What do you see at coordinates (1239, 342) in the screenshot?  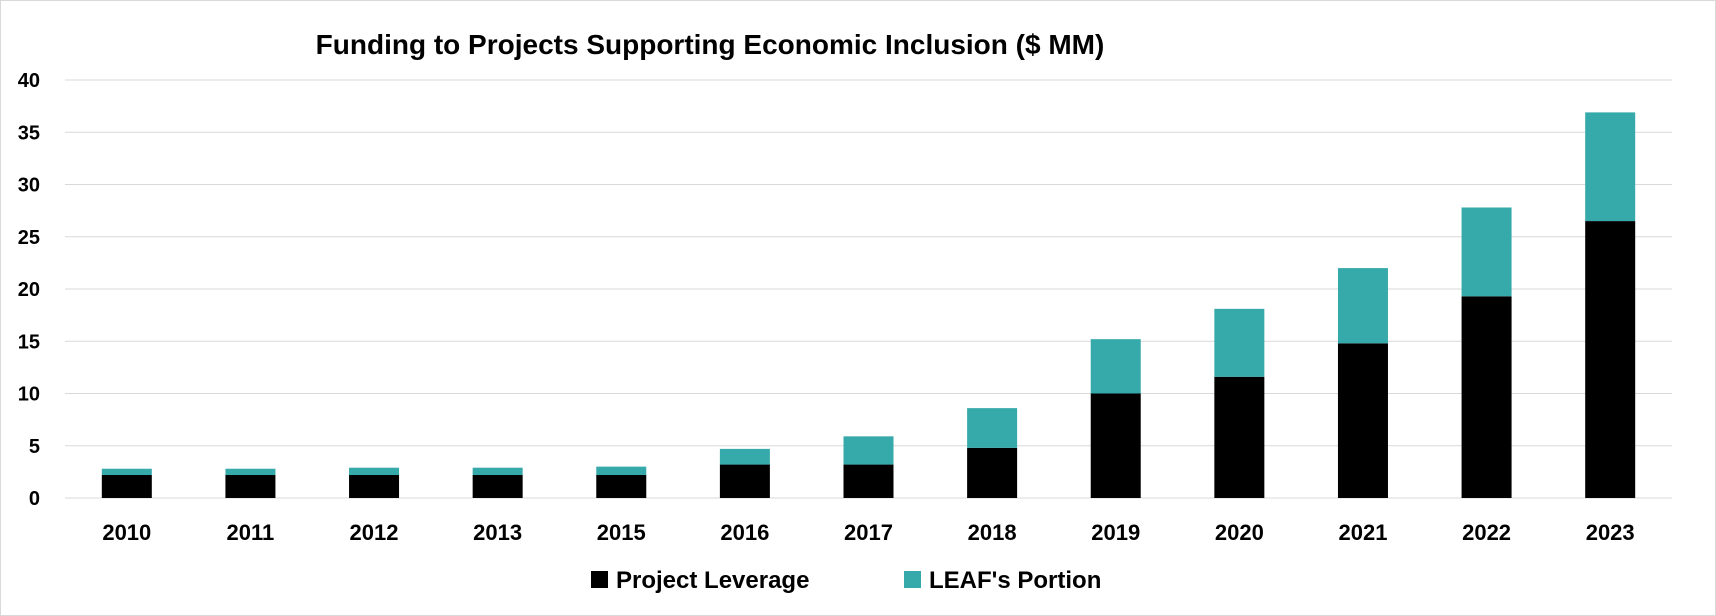 I see `bar-leaf-portion-2020` at bounding box center [1239, 342].